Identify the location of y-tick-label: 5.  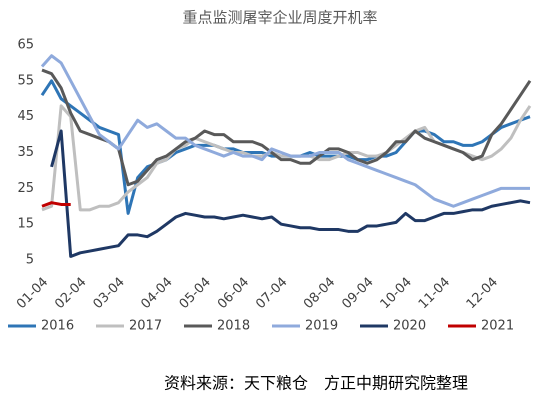
(30, 260).